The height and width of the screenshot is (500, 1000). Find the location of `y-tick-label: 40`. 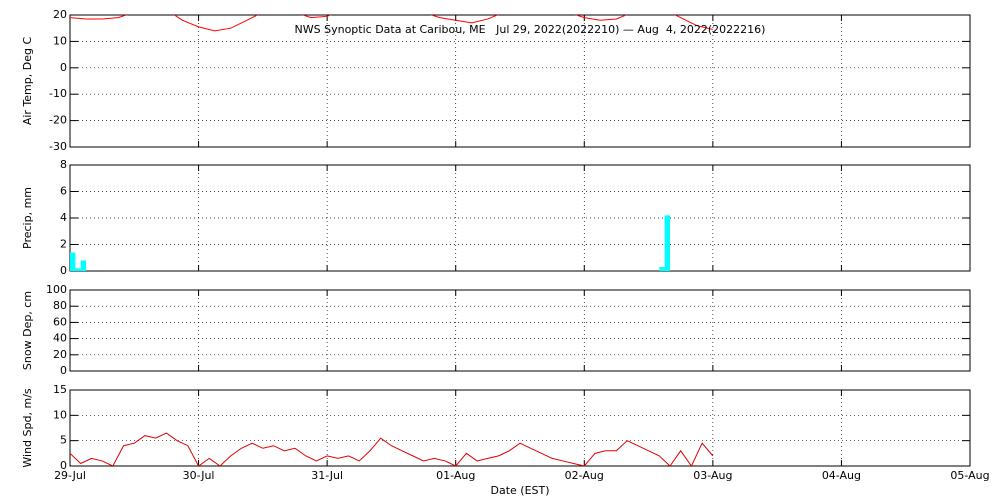

y-tick-label: 40 is located at coordinates (60, 338).